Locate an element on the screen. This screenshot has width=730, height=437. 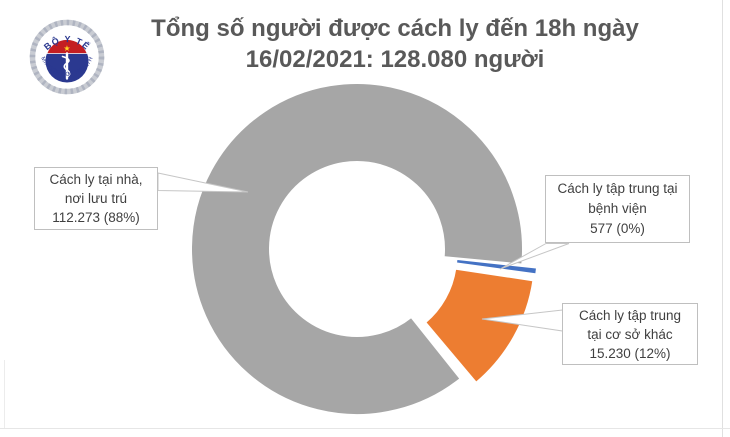
callout-other-line2: tại cơ sở khác is located at coordinates (630, 334).